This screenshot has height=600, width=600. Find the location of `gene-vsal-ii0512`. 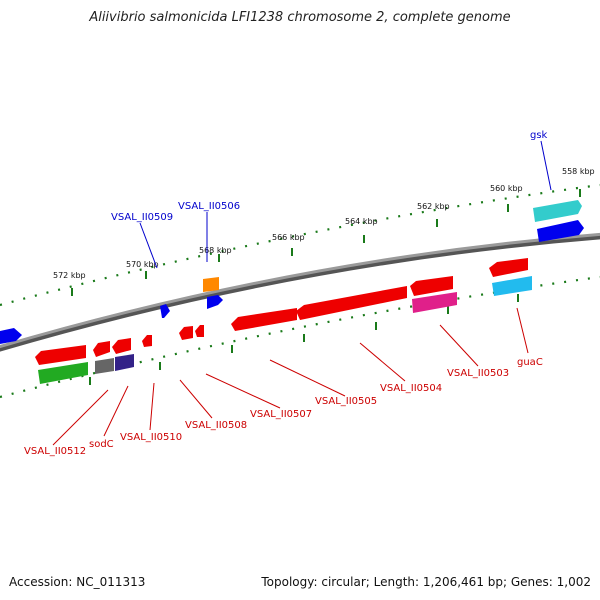

gene-vsal-ii0512 is located at coordinates (63, 373).